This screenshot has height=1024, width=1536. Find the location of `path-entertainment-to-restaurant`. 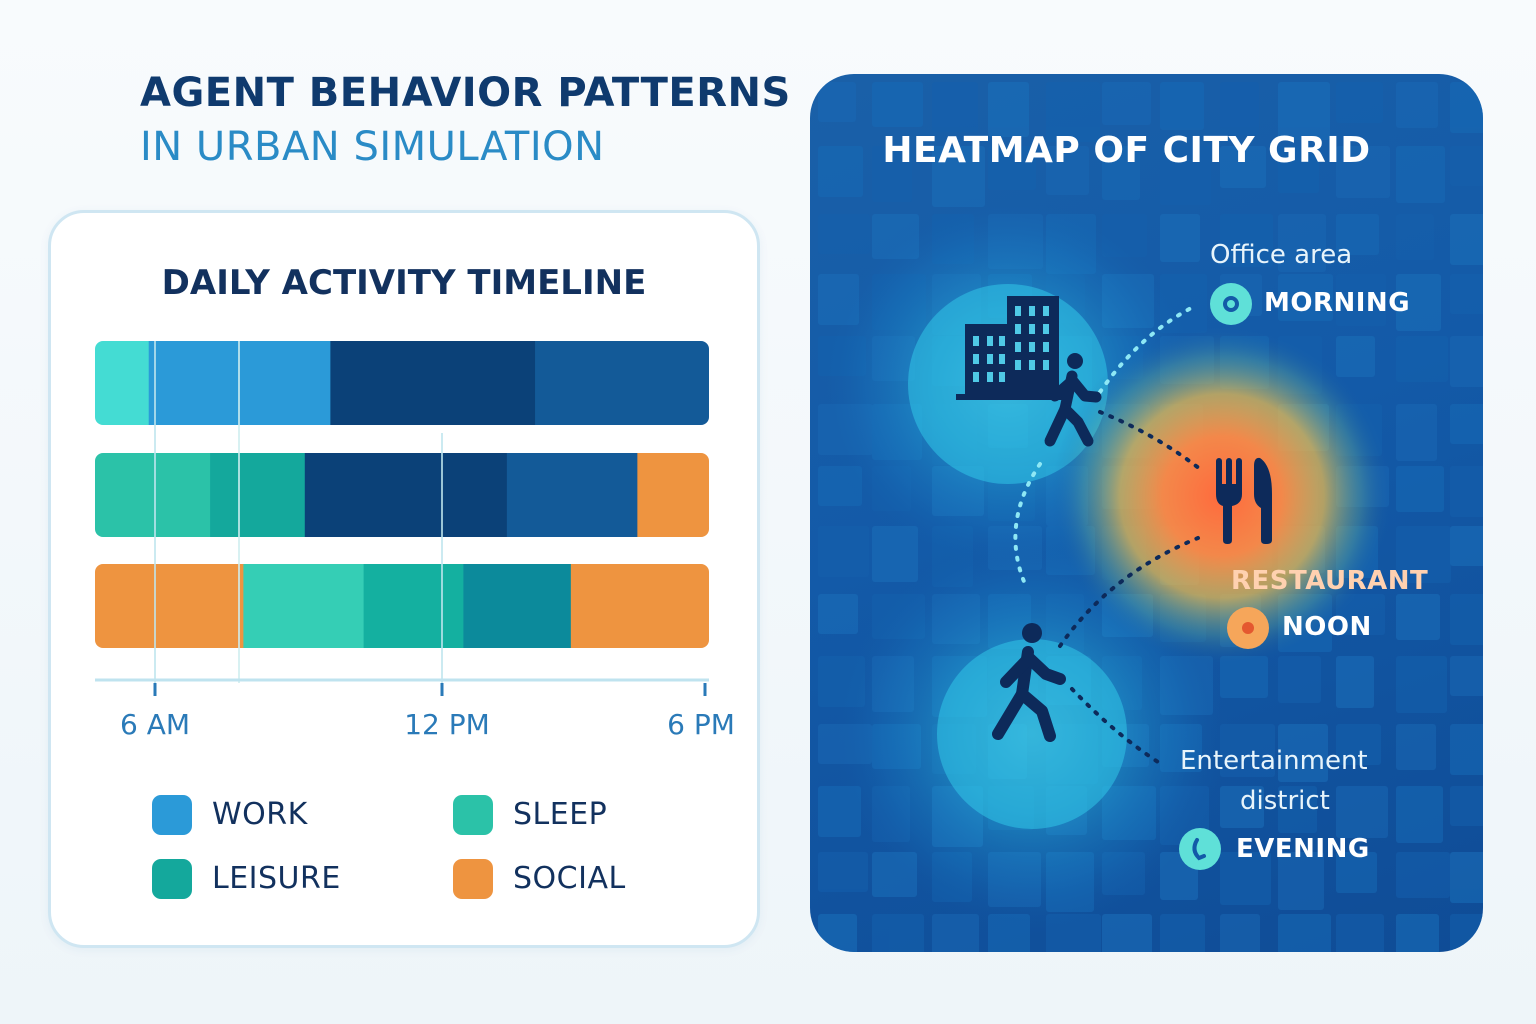

path-entertainment-to-restaurant is located at coordinates (1129, 592).